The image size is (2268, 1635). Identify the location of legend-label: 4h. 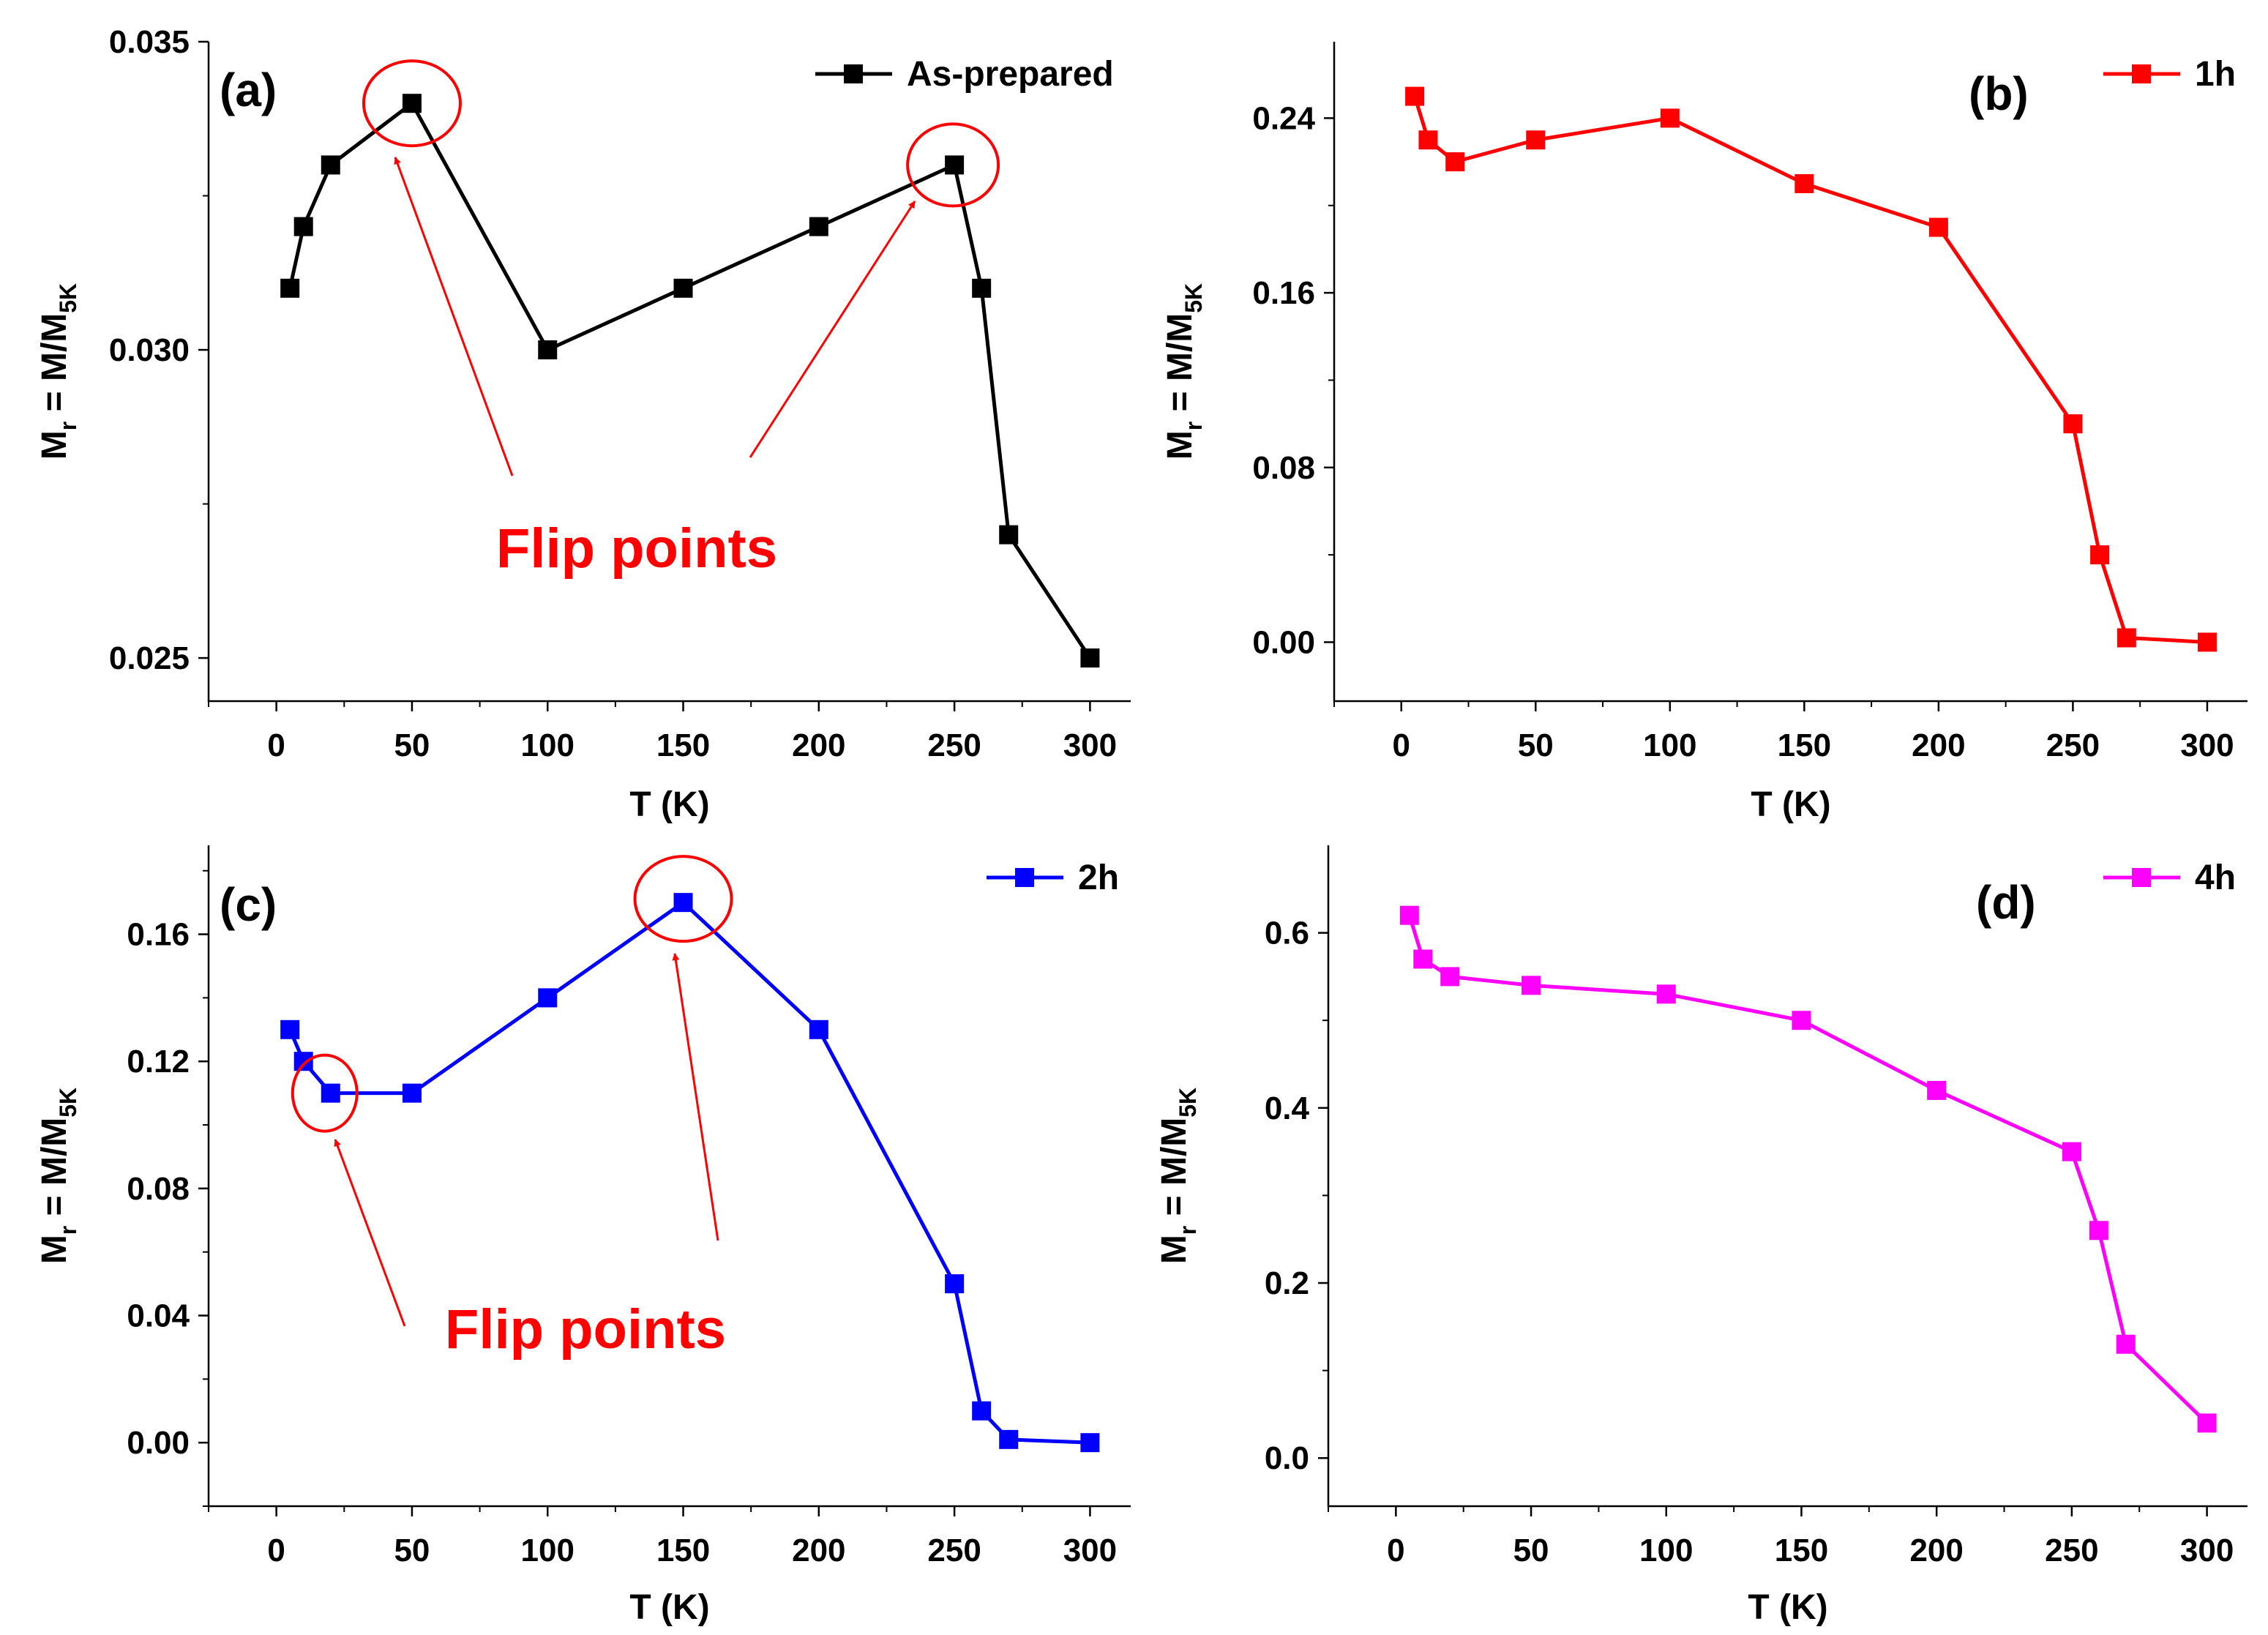
(2215, 877).